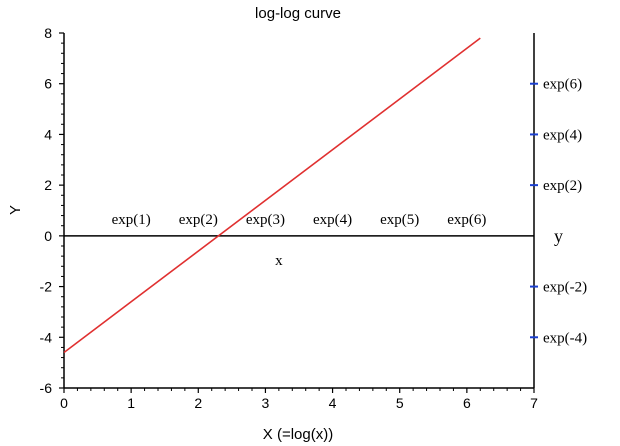  What do you see at coordinates (46, 337) in the screenshot?
I see `y-tick-label: -4` at bounding box center [46, 337].